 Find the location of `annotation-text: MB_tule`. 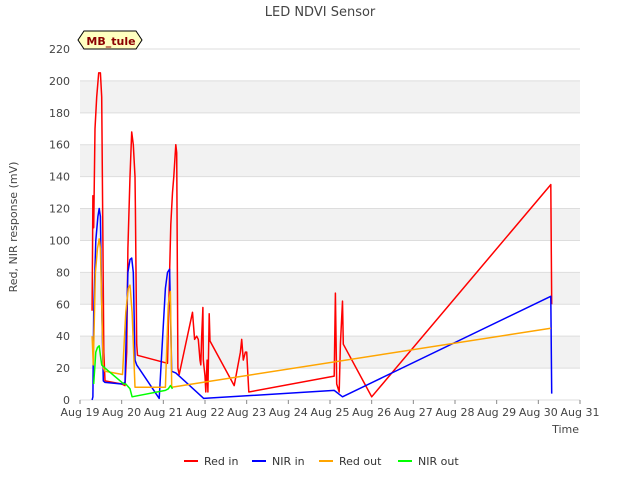

annotation-text: MB_tule is located at coordinates (110, 41).